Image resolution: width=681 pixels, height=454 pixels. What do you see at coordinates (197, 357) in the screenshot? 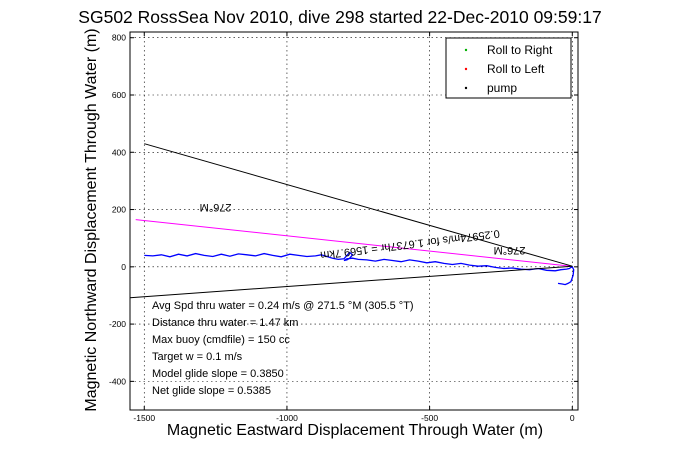
I see `stats-line: Target w = 0.1 m/s` at bounding box center [197, 357].